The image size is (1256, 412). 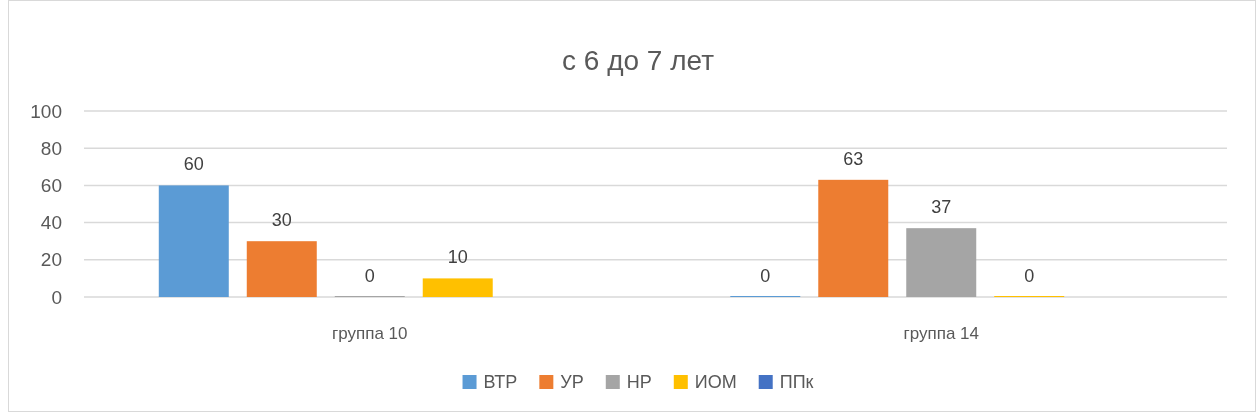 I want to click on legend-label: УР, so click(x=572, y=382).